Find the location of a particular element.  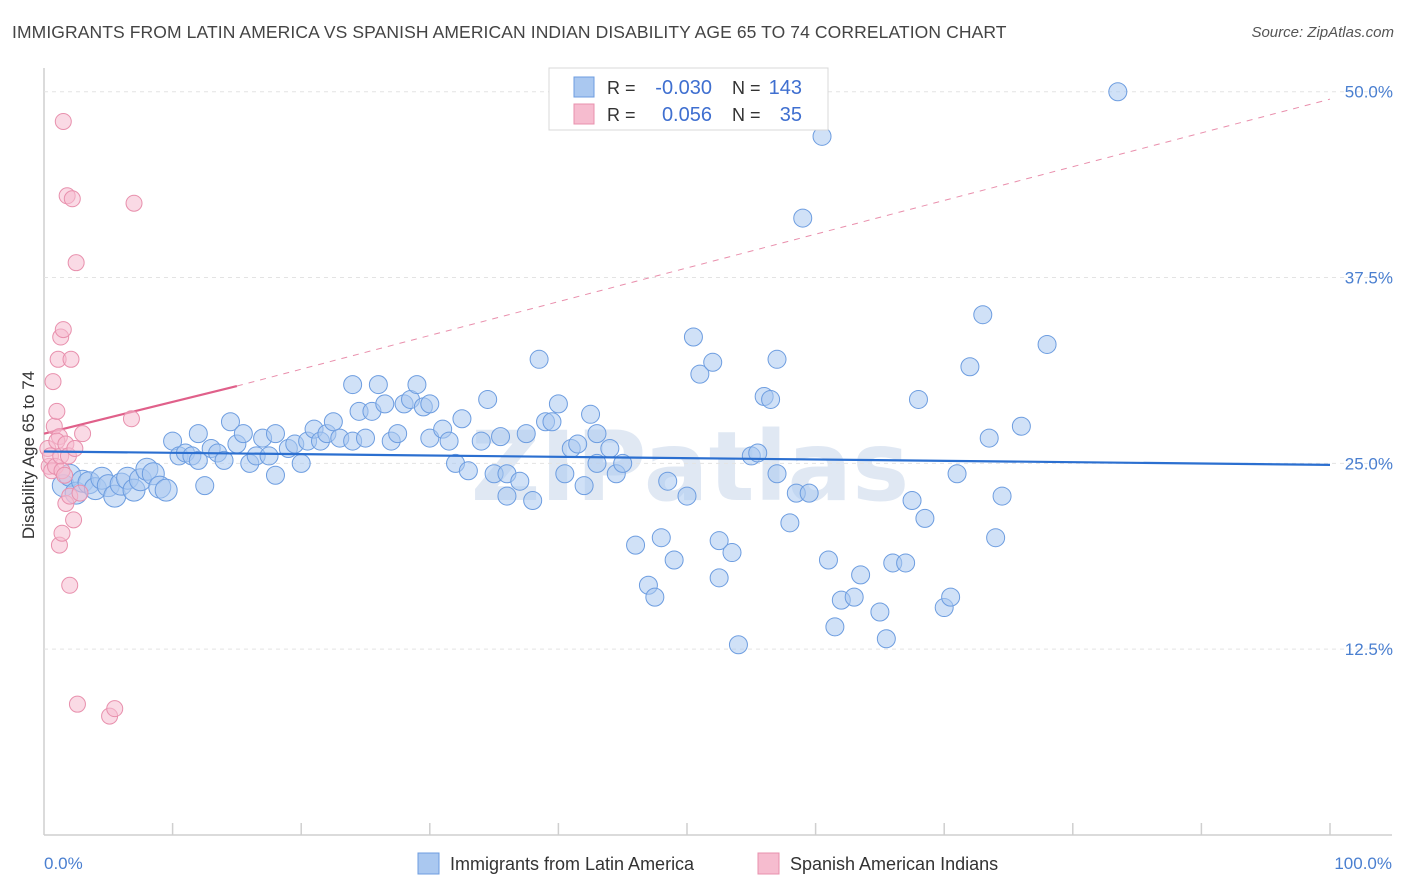

series-legend-swatch-pink is located at coordinates (768, 863).